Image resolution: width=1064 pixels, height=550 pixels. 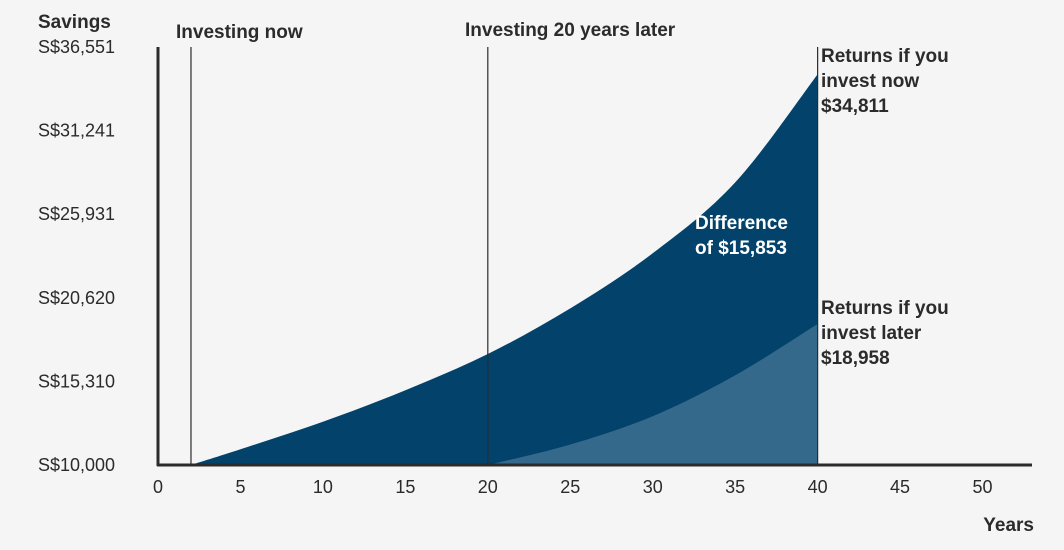 What do you see at coordinates (818, 487) in the screenshot?
I see `x-tick-label: 40` at bounding box center [818, 487].